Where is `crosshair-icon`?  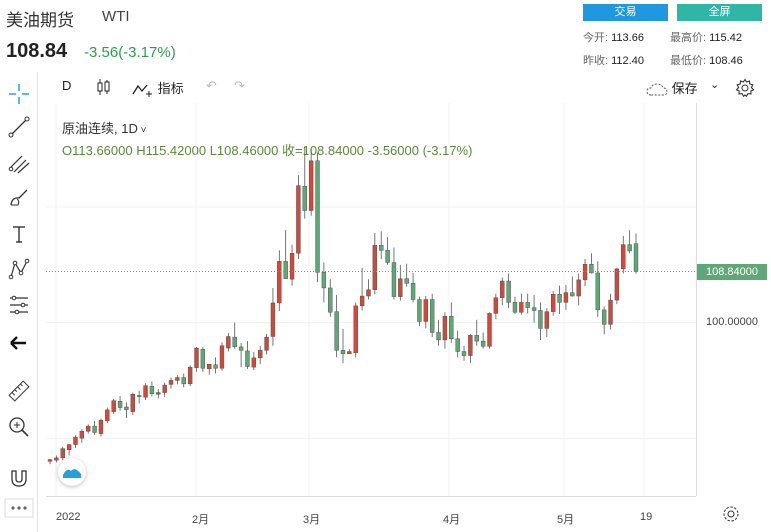
crosshair-icon is located at coordinates (19, 94).